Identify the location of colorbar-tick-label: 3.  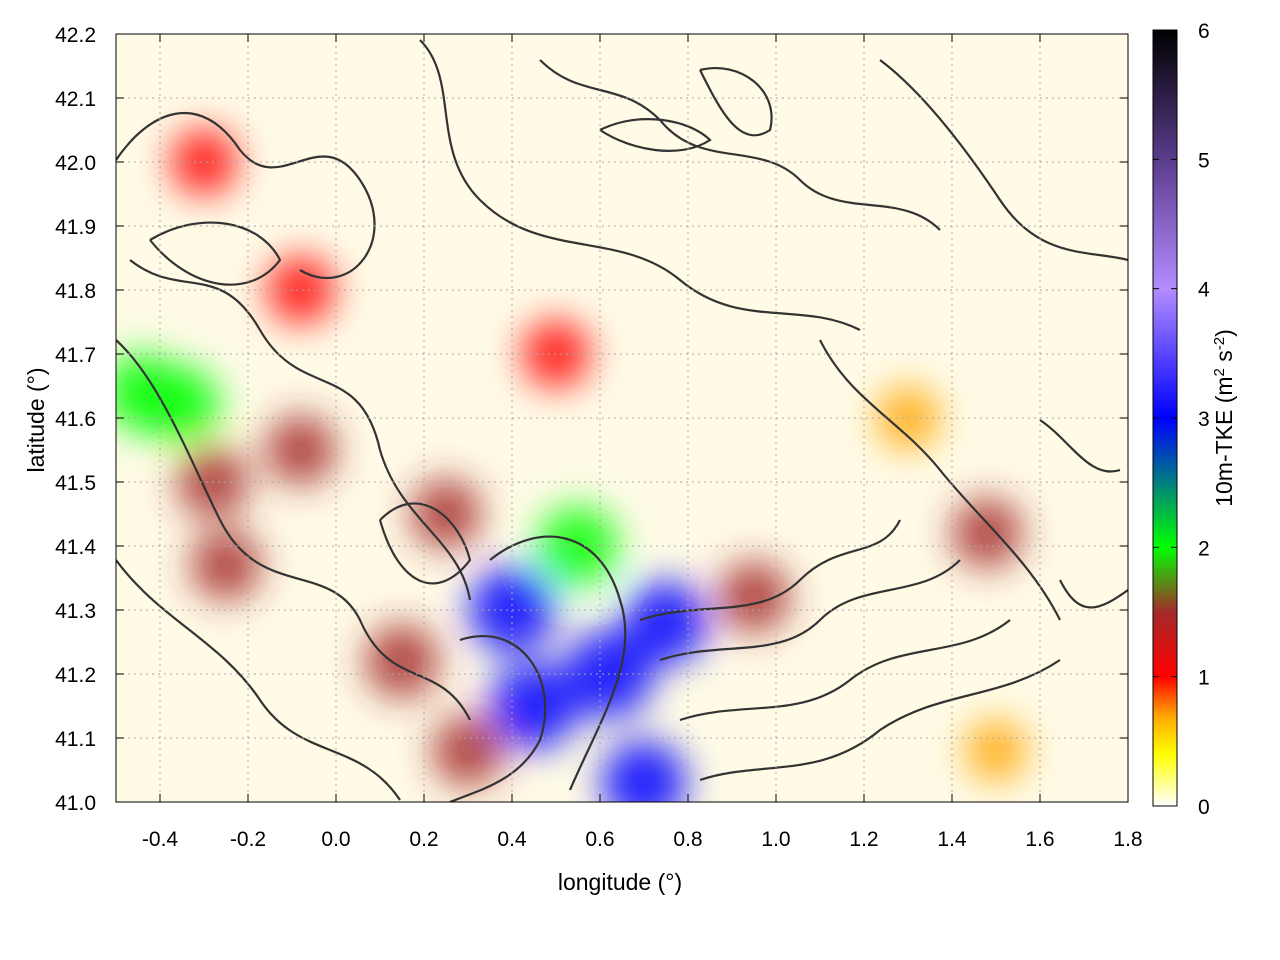
(1204, 419).